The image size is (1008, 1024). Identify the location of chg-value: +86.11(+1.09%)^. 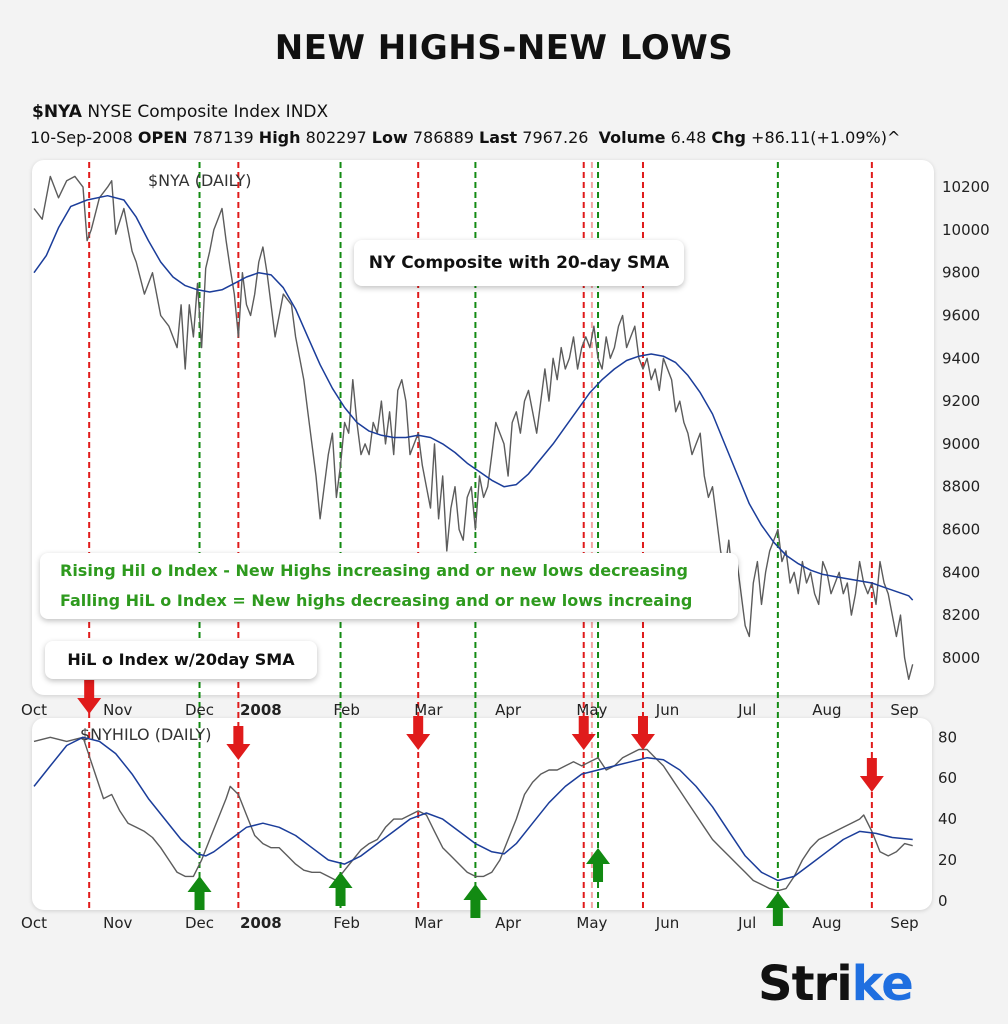
(826, 137).